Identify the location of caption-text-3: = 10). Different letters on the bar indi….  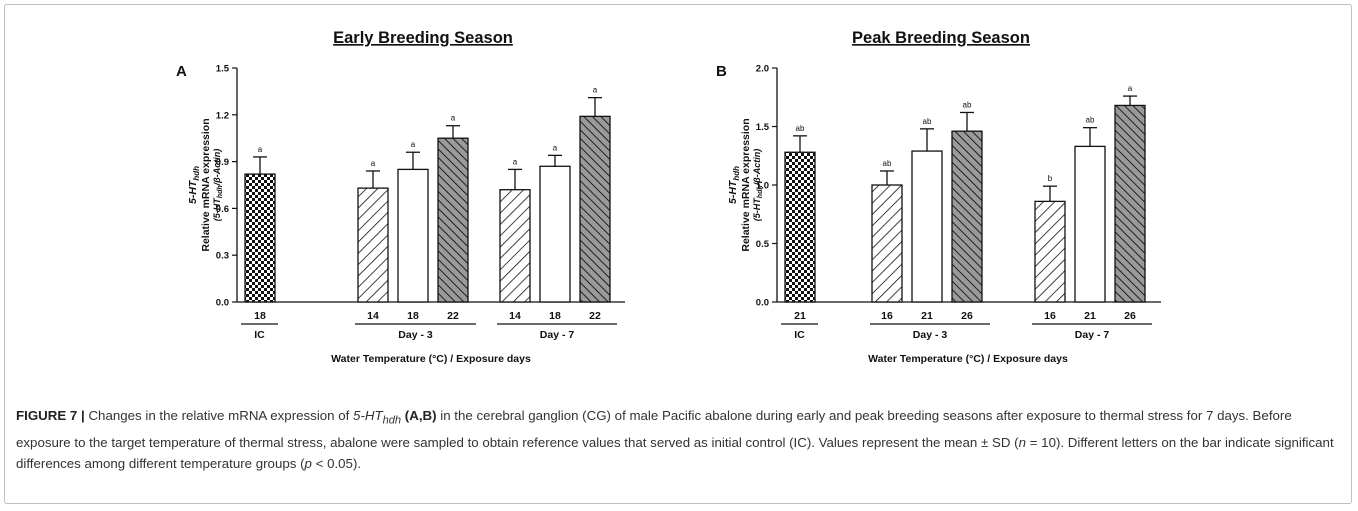
(675, 452).